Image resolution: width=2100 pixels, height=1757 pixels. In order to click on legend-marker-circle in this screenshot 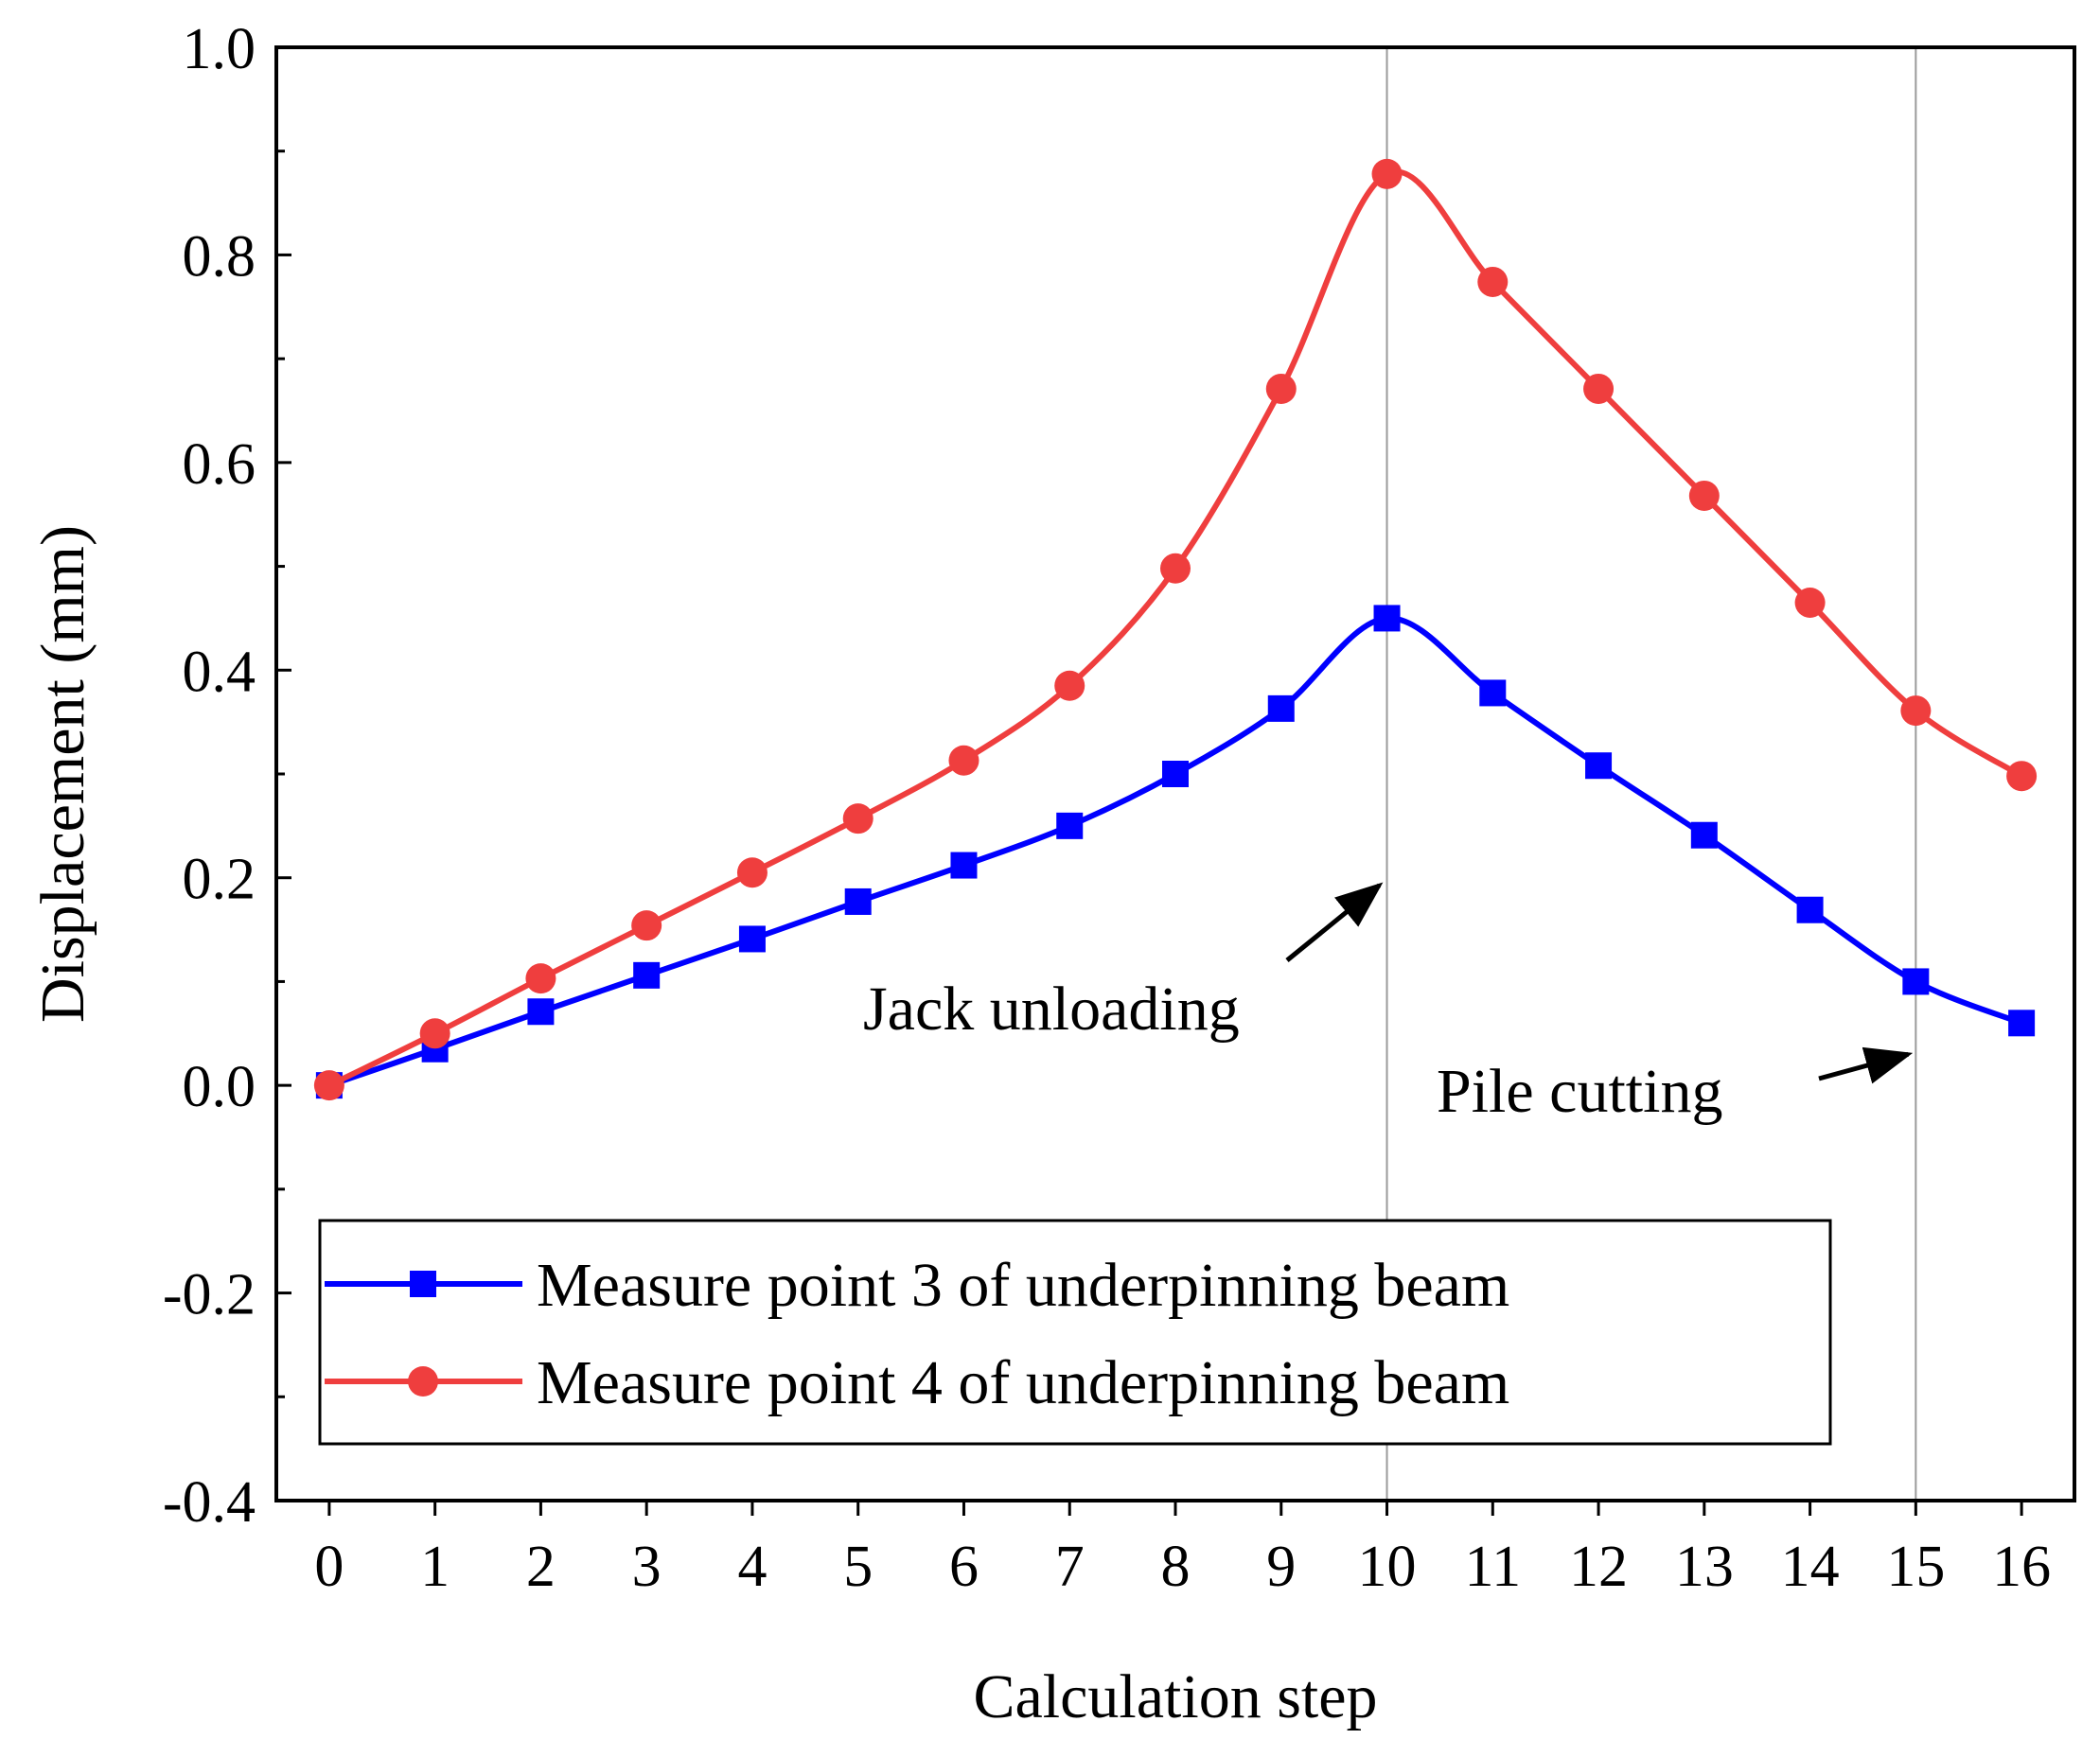, I will do `click(423, 1381)`.